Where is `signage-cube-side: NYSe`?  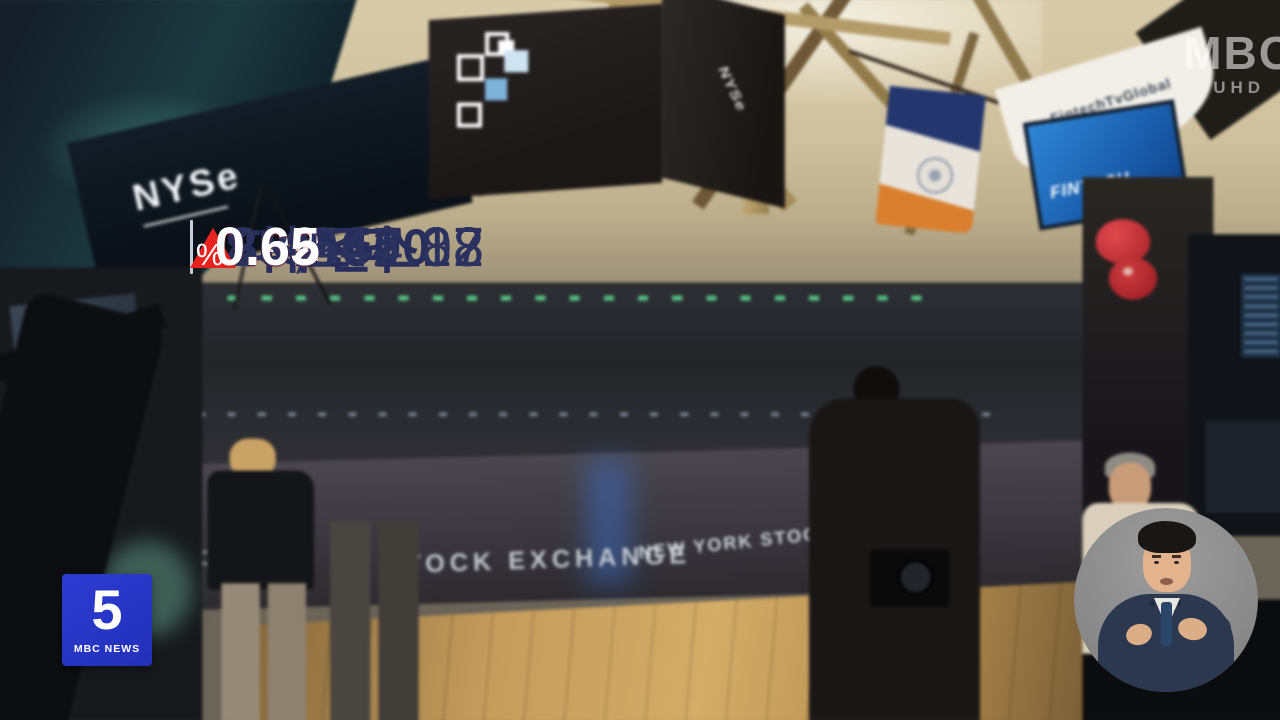
signage-cube-side: NYSe is located at coordinates (723, 104).